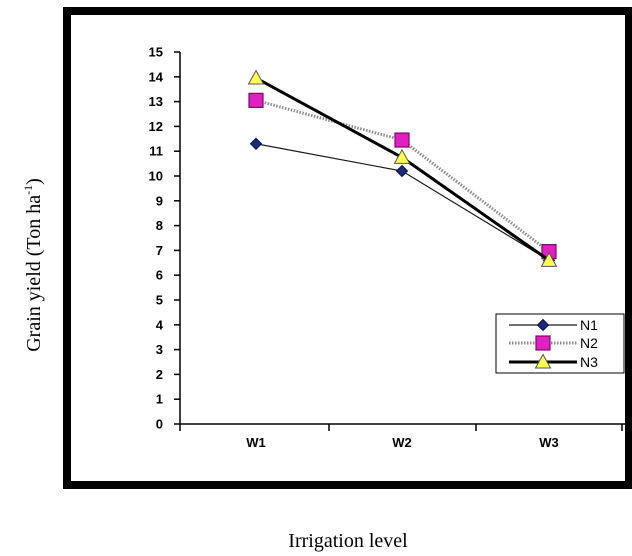 This screenshot has width=632, height=556. What do you see at coordinates (159, 225) in the screenshot?
I see `y-tick-label: 8` at bounding box center [159, 225].